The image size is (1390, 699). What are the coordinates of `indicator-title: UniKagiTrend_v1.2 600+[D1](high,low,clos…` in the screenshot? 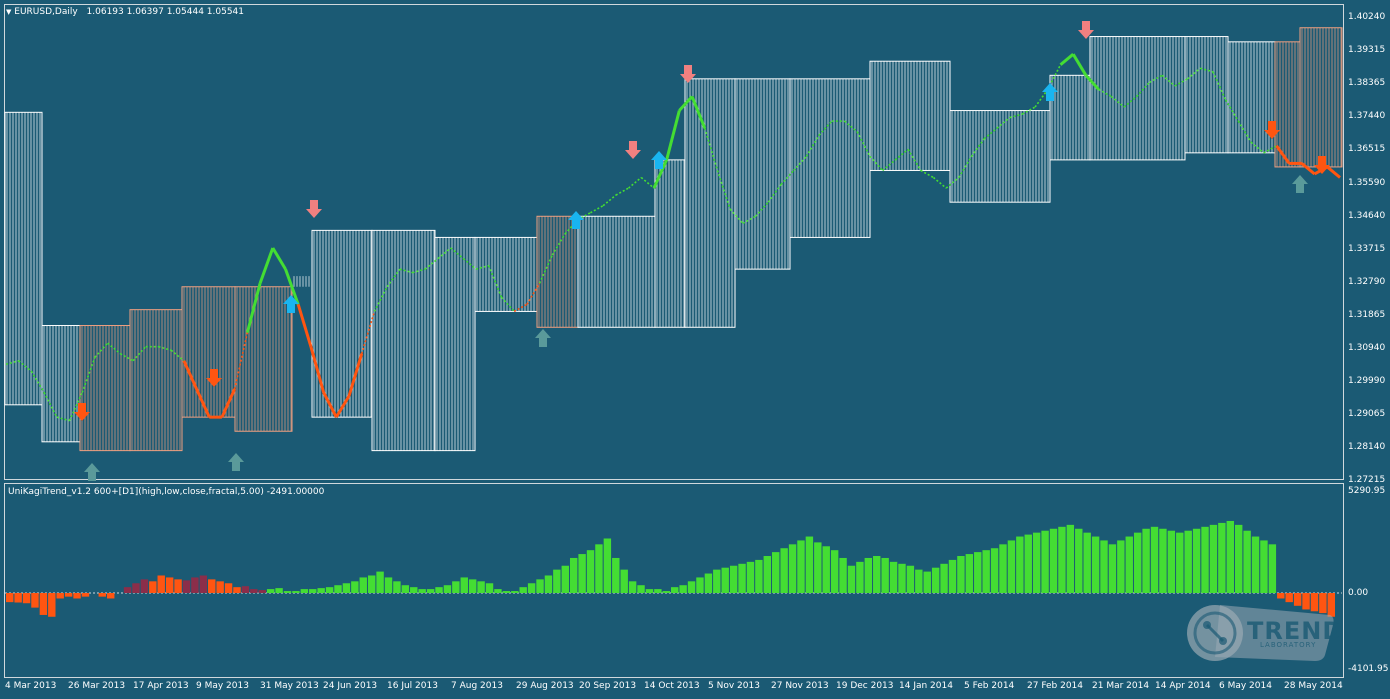 It's located at (166, 492).